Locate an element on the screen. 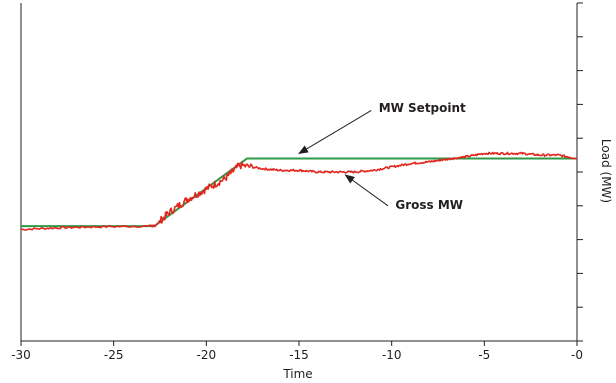 This screenshot has width=616, height=383. x-tick-label: -0 is located at coordinates (577, 355).